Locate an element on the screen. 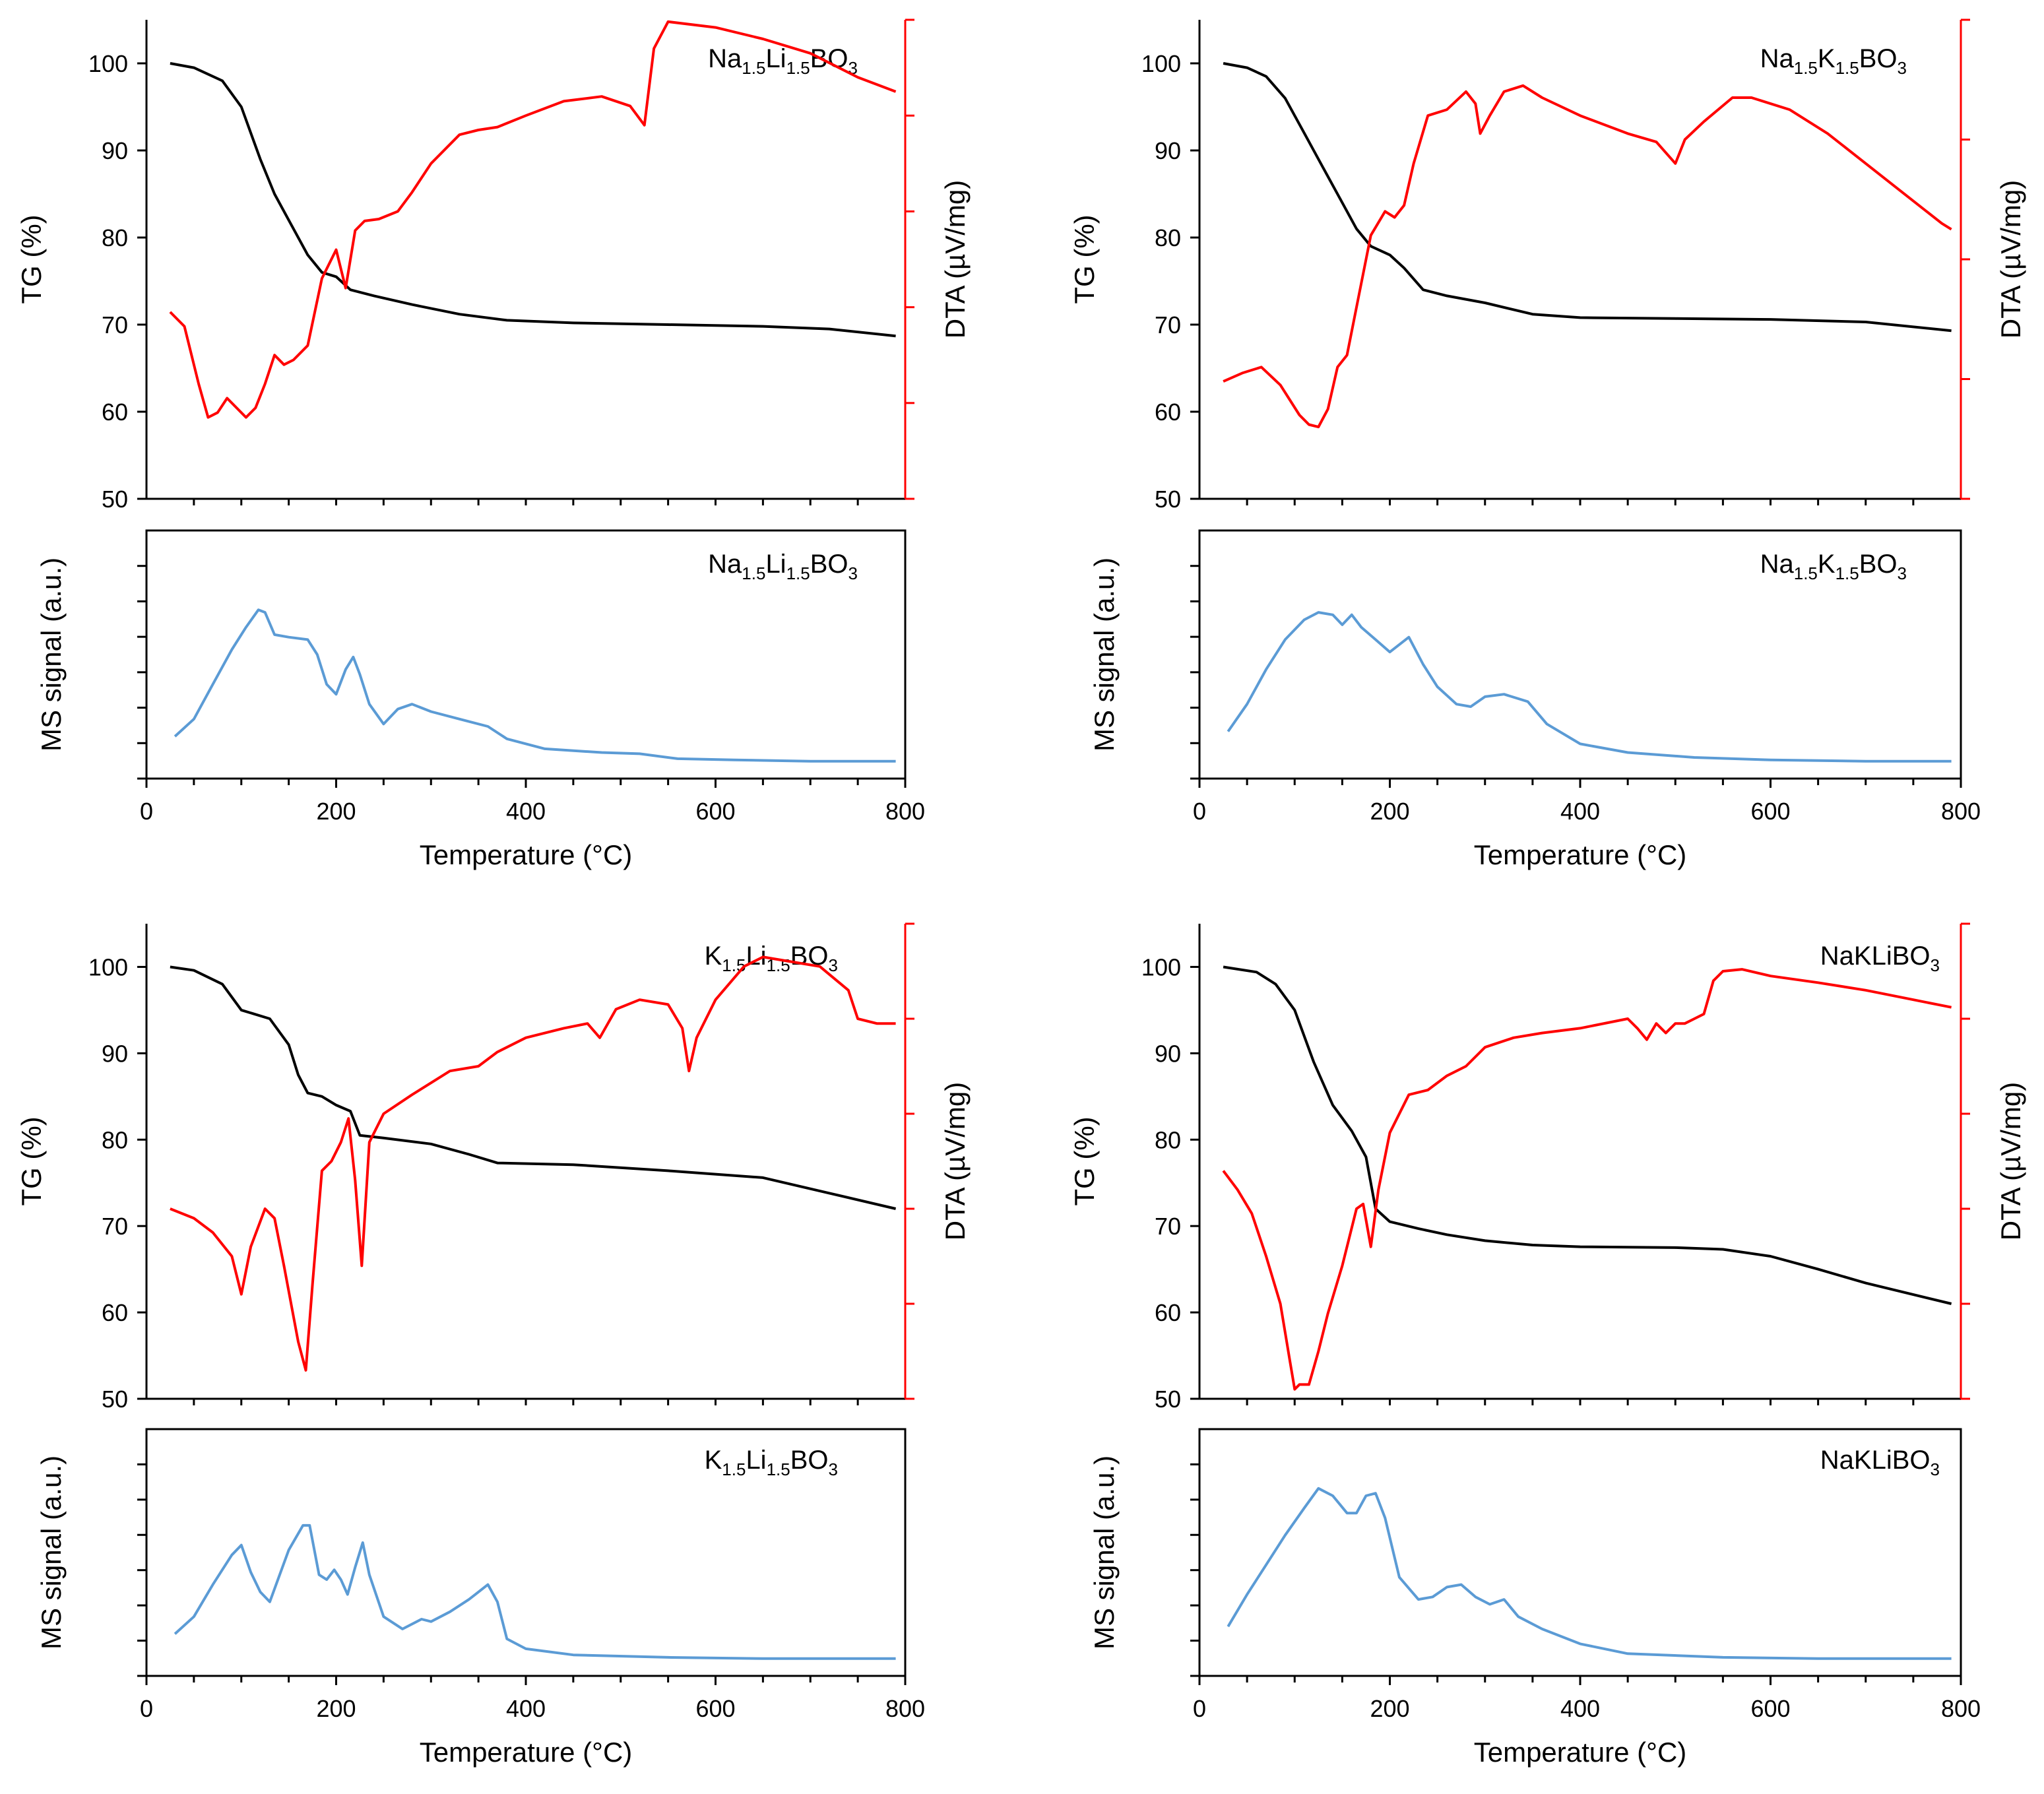  sample-label-ms: Na1.5K1.5BO3 is located at coordinates (1834, 566).